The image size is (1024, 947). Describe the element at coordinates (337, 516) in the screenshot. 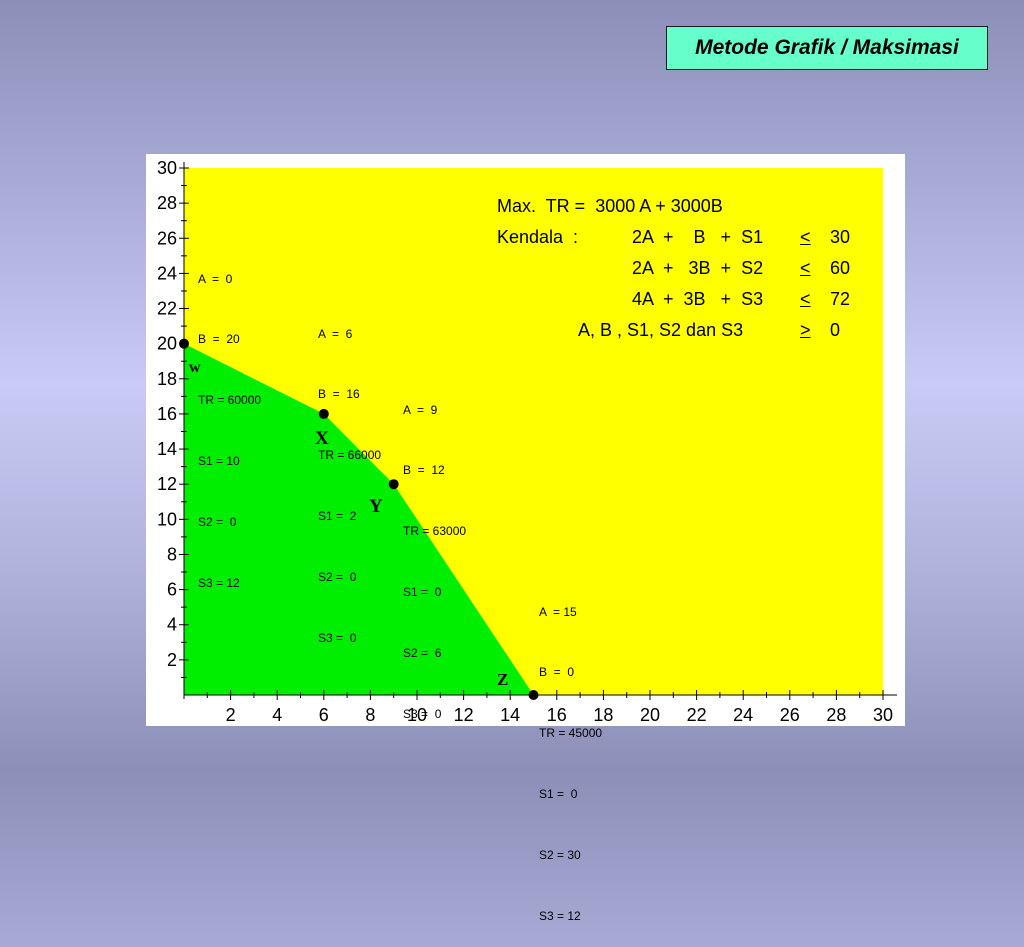

I see `annotation-line: S1 = 2` at that location.